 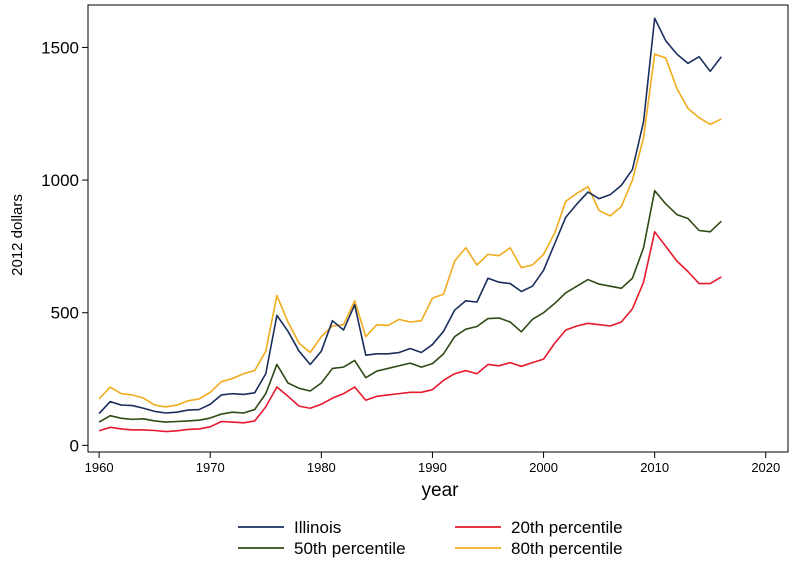 What do you see at coordinates (321, 467) in the screenshot?
I see `x-tick-label: 1980` at bounding box center [321, 467].